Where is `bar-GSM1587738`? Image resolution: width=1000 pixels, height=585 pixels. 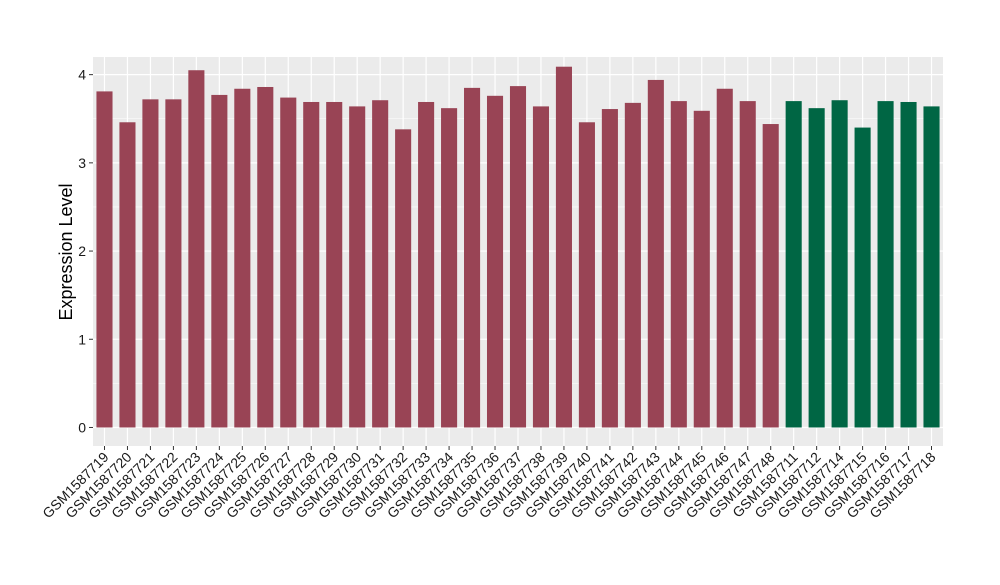 bar-GSM1587738 is located at coordinates (541, 267).